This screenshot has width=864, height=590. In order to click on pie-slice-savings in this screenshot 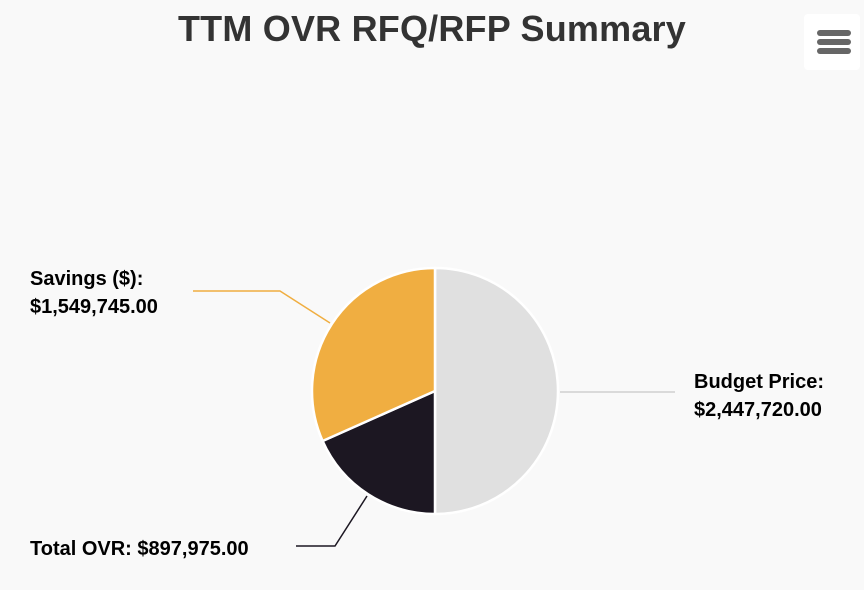, I will do `click(373, 354)`.